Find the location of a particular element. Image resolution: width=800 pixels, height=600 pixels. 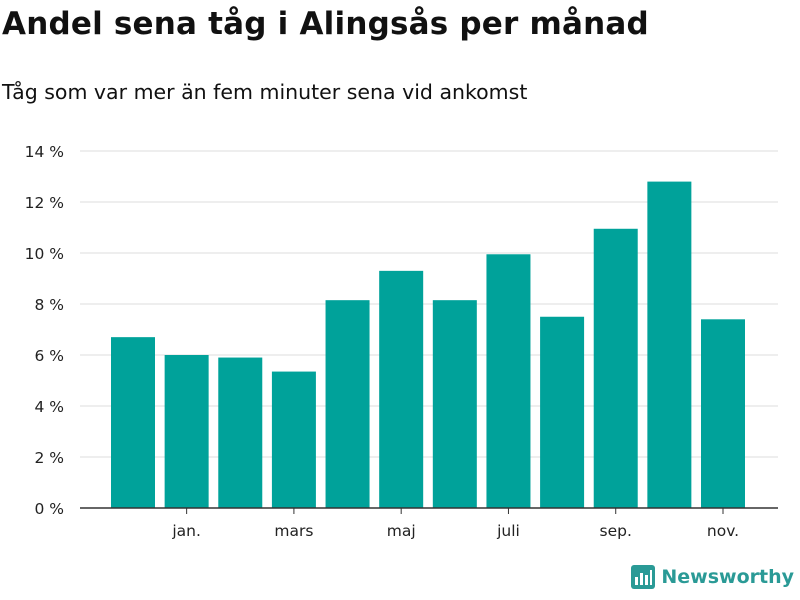

y-axis-tick-labels: 0 % 2 % 4 % 6 % 8 % 10 % 12 % 14 % is located at coordinates (44, 330).